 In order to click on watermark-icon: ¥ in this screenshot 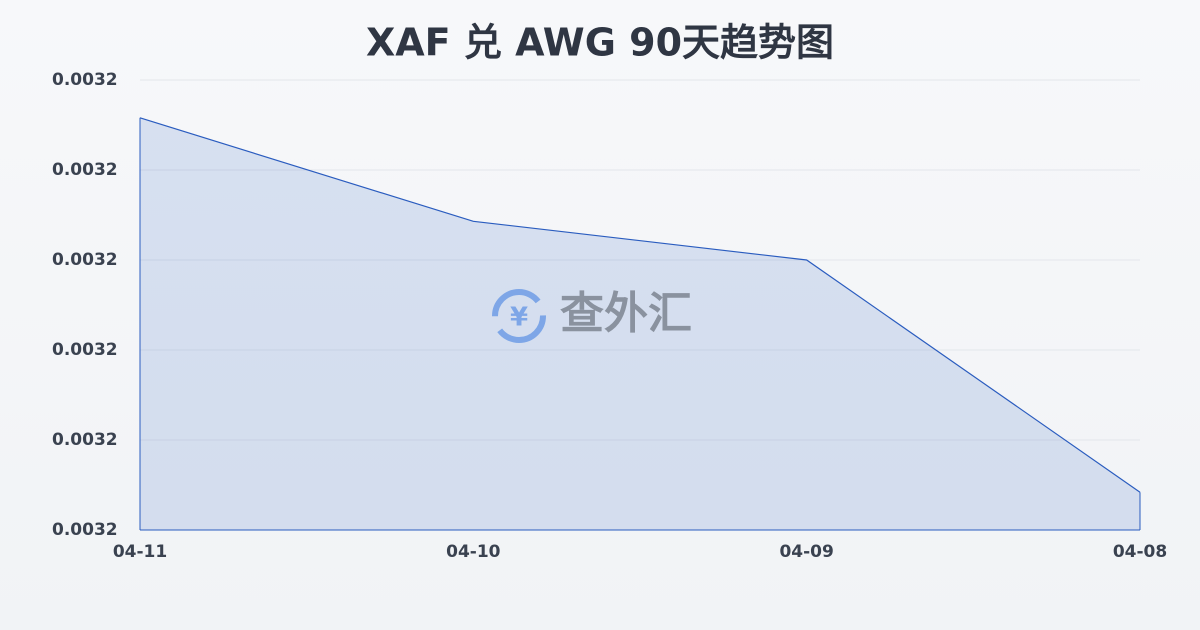, I will do `click(519, 318)`.